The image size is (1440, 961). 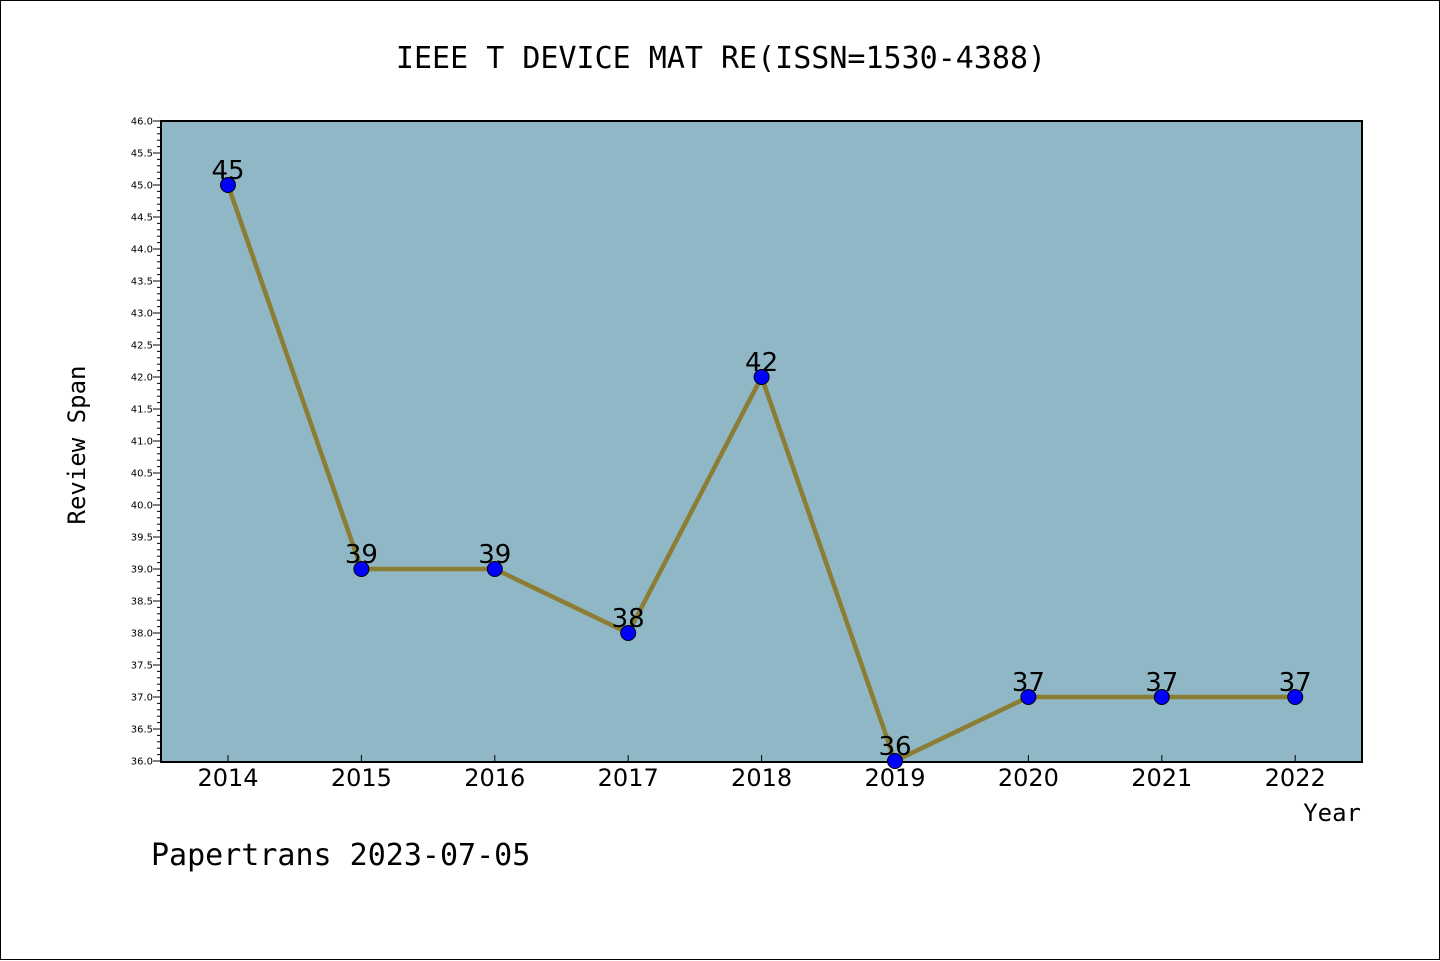 What do you see at coordinates (142, 506) in the screenshot?
I see `y-tick-label: 40.0` at bounding box center [142, 506].